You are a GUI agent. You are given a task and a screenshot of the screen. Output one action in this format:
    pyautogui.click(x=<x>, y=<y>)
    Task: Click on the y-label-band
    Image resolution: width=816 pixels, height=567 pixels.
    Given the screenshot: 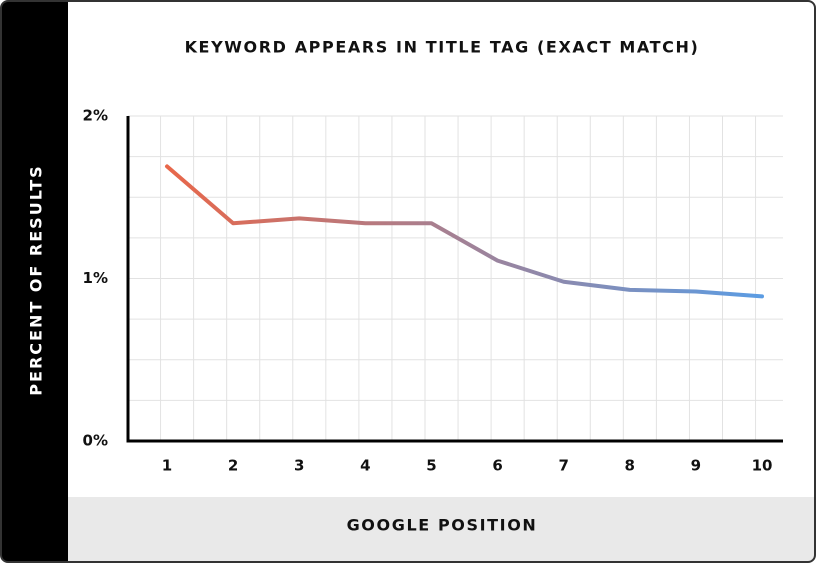 What is the action you would take?
    pyautogui.click(x=34, y=281)
    